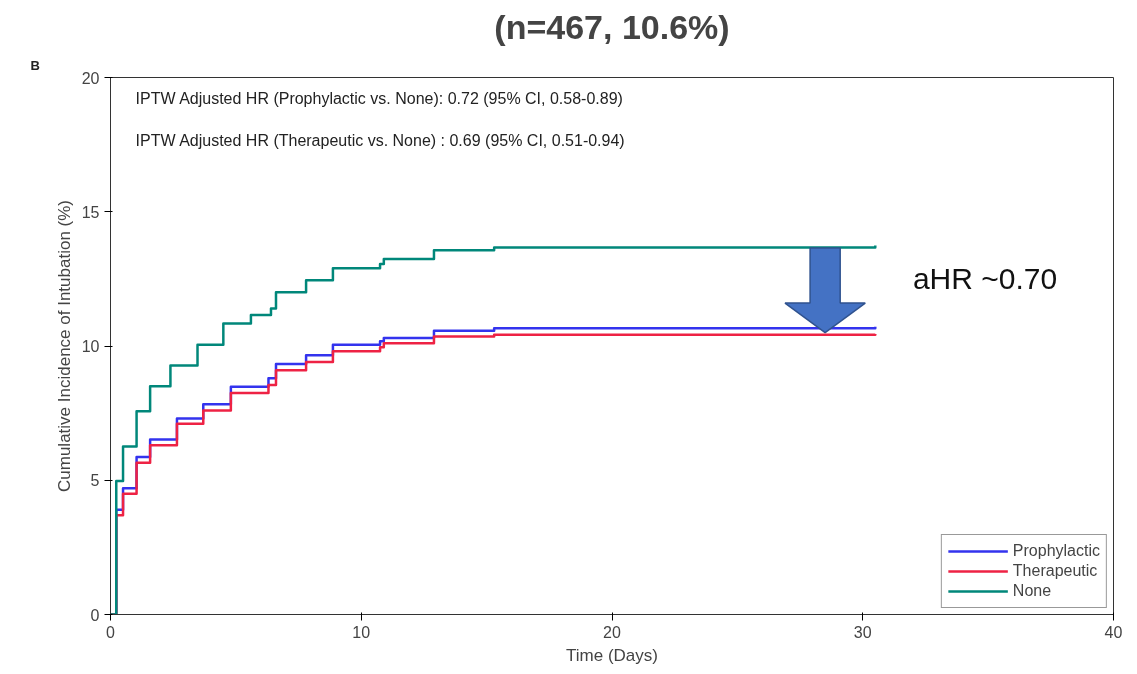  What do you see at coordinates (862, 632) in the screenshot?
I see `x-tick-label: 30` at bounding box center [862, 632].